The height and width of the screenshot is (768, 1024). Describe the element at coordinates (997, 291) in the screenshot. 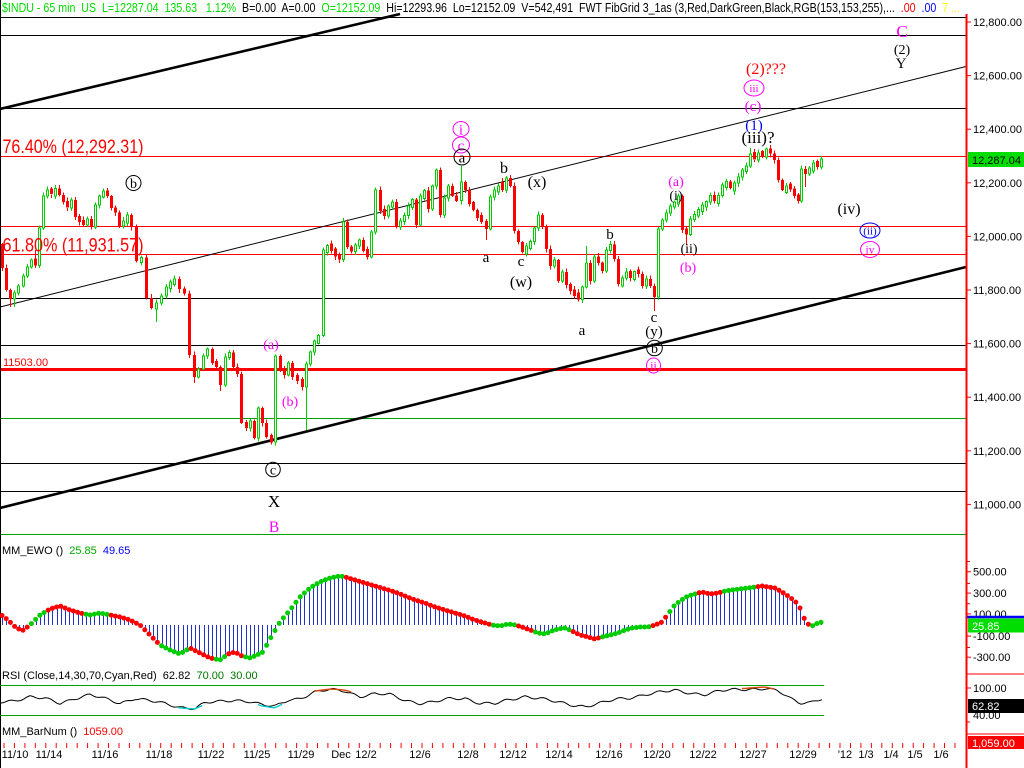

I see `svg-text: 11,800.00` at that location.